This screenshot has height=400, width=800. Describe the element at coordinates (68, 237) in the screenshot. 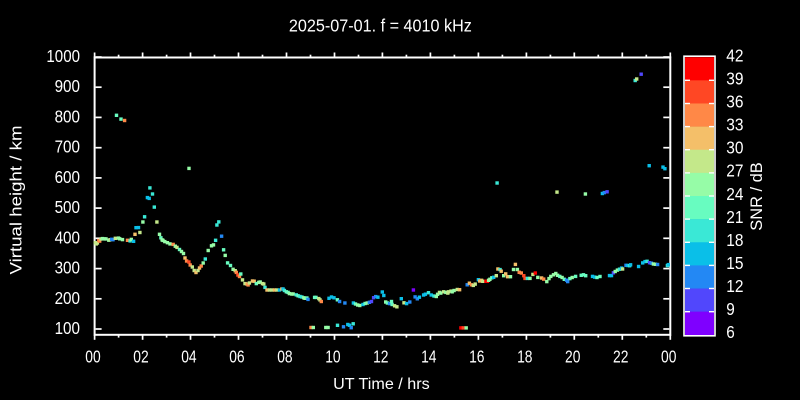

I see `svg-text: 400` at that location.